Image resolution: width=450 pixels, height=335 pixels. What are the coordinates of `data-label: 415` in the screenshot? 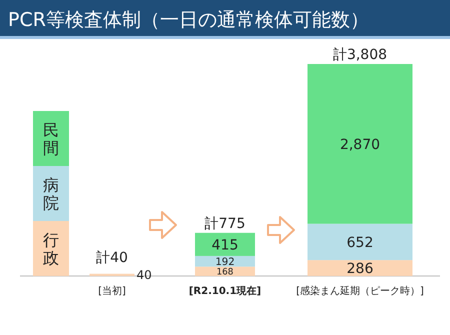 It's located at (225, 245).